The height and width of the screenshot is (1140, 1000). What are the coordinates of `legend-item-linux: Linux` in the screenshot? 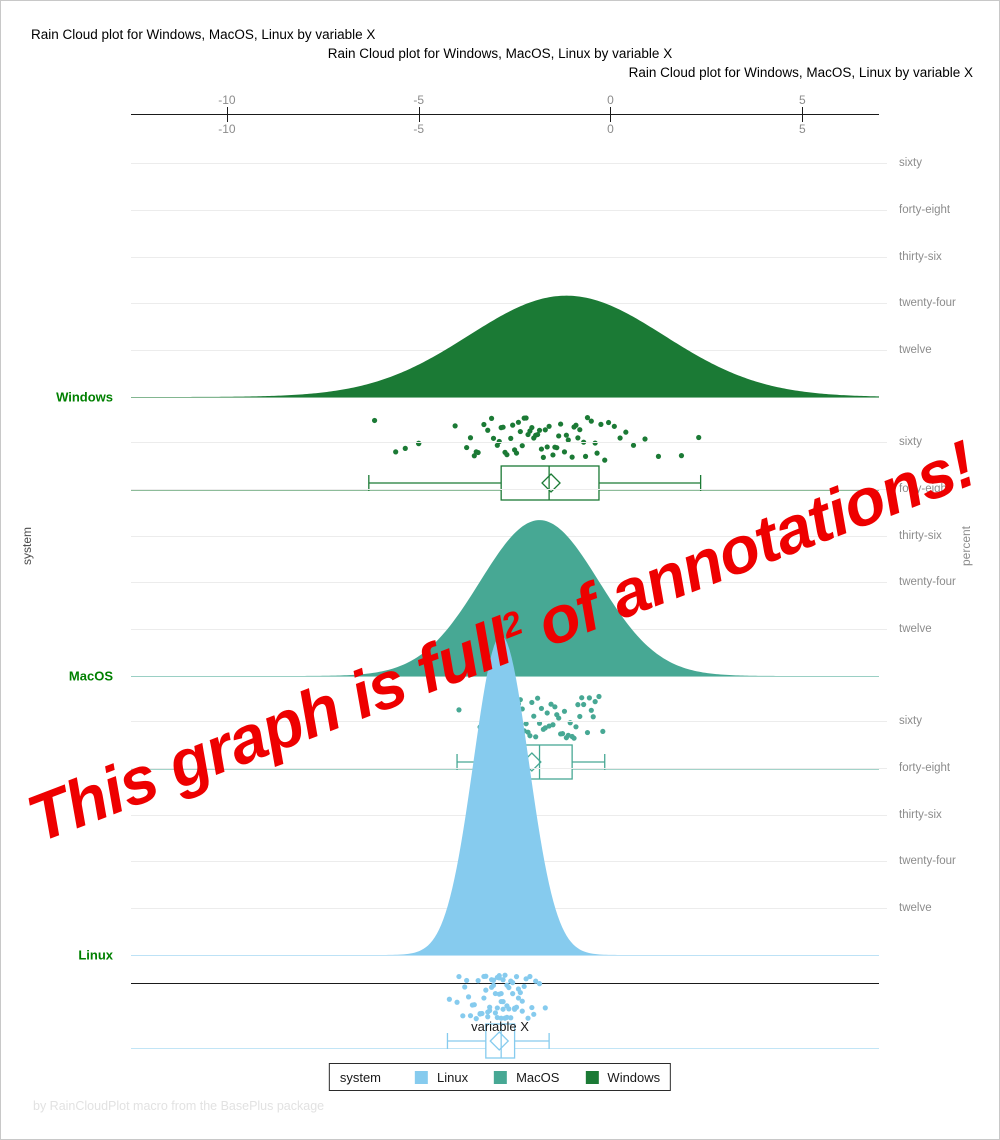 It's located at (454, 1077).